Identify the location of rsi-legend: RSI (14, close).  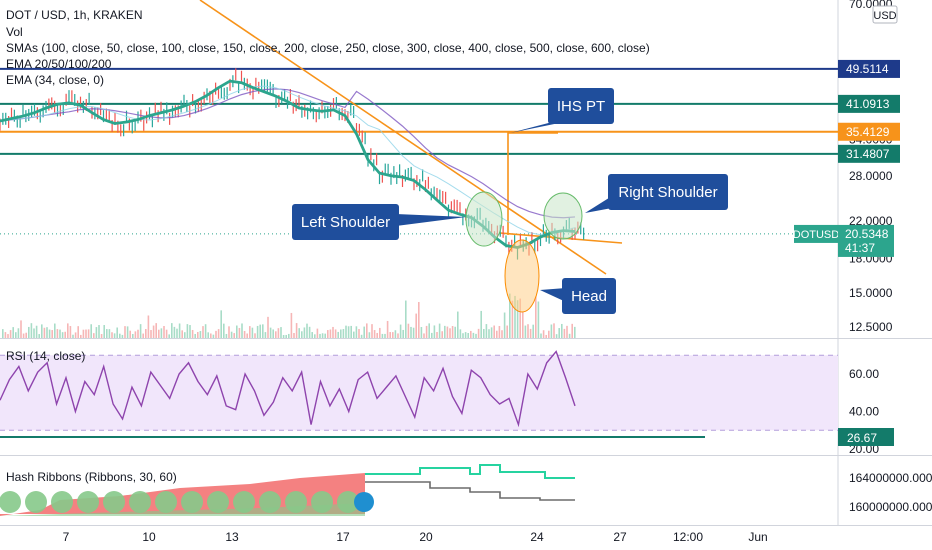
(45, 356).